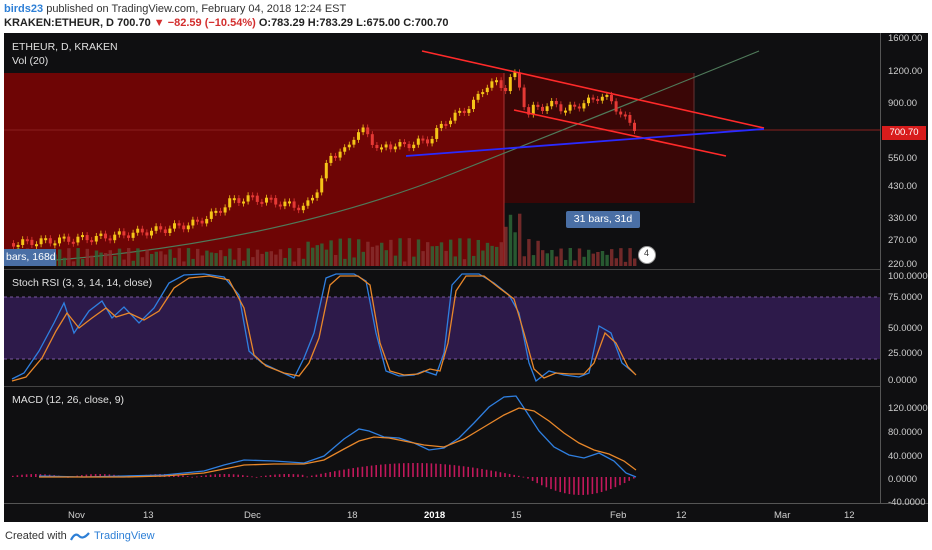 The image size is (932, 550). What do you see at coordinates (908, 408) in the screenshot?
I see `macd-tick: 120.0000` at bounding box center [908, 408].